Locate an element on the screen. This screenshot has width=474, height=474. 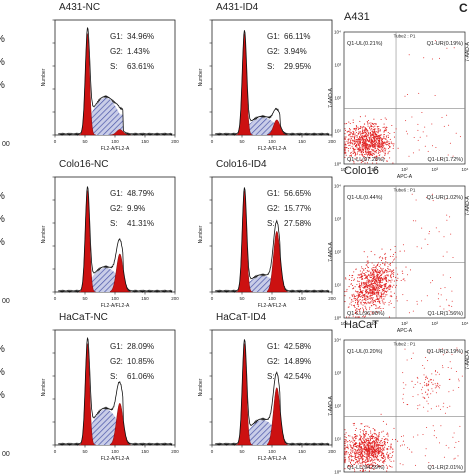
histogram-x-label: FL2-A/FL2-A is located at coordinates (115, 149).